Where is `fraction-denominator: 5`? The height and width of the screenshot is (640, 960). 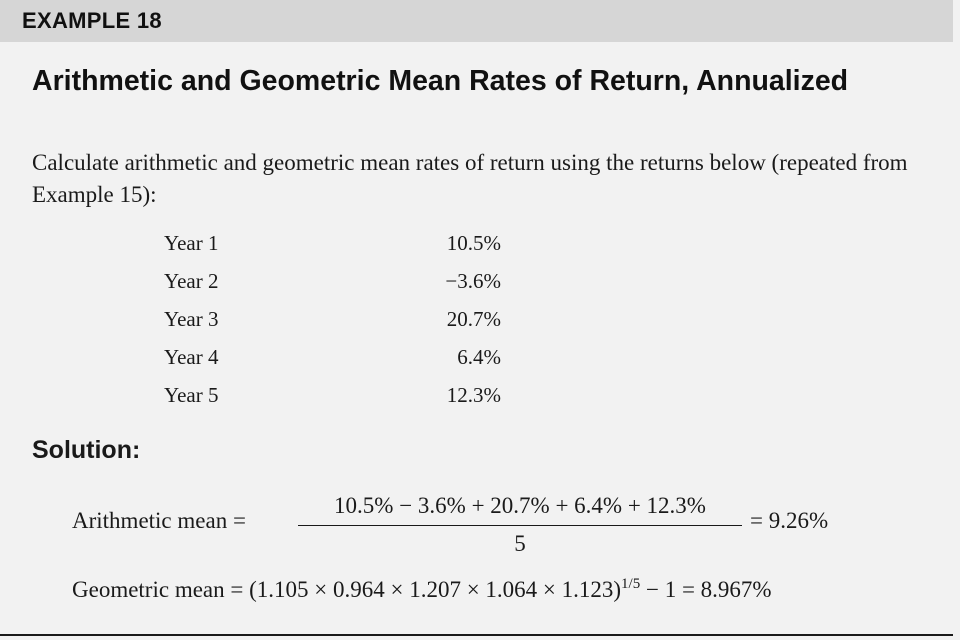 fraction-denominator: 5 is located at coordinates (520, 543).